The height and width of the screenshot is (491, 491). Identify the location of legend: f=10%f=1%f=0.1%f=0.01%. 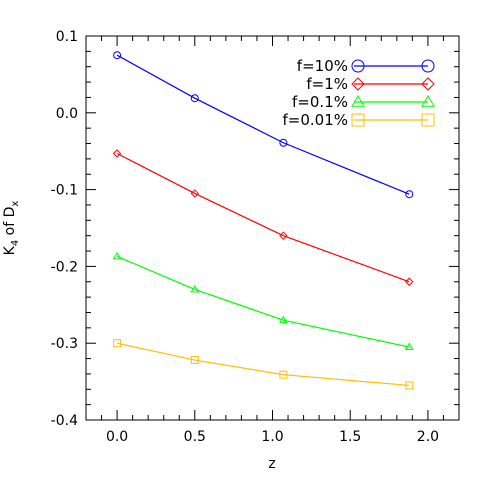
(358, 93).